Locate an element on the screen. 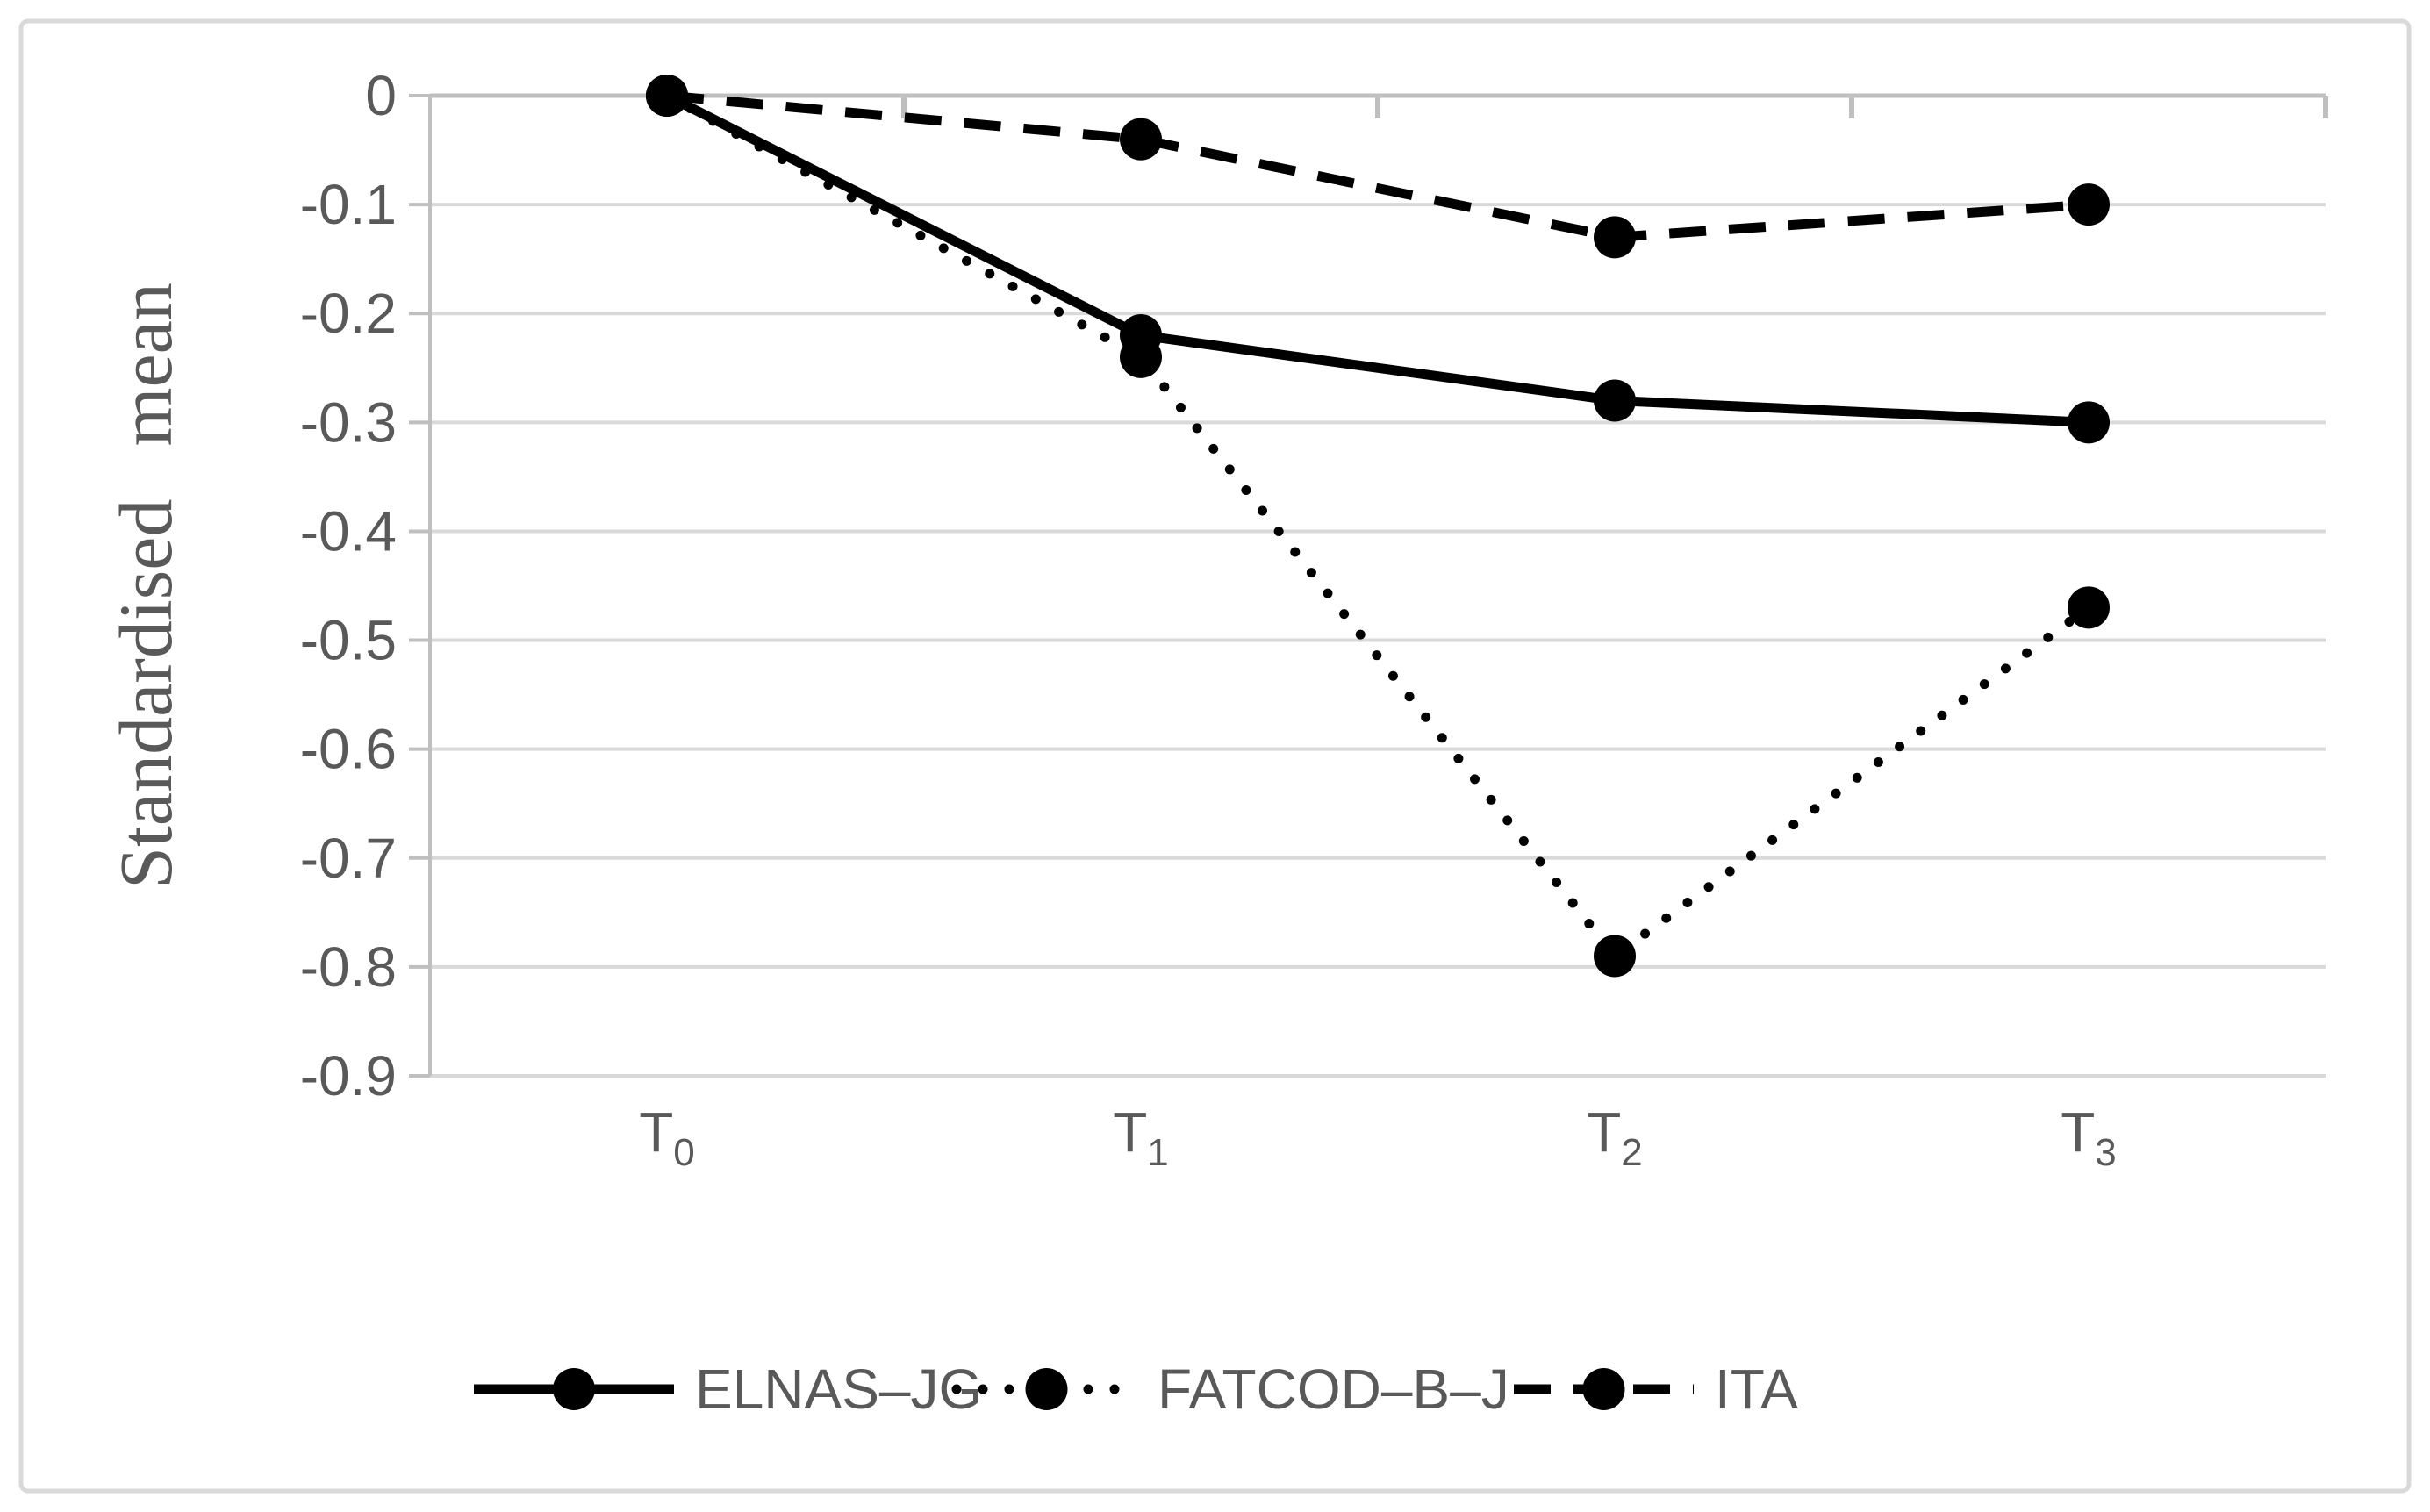  y-tick-label: -0.4 is located at coordinates (348, 531).